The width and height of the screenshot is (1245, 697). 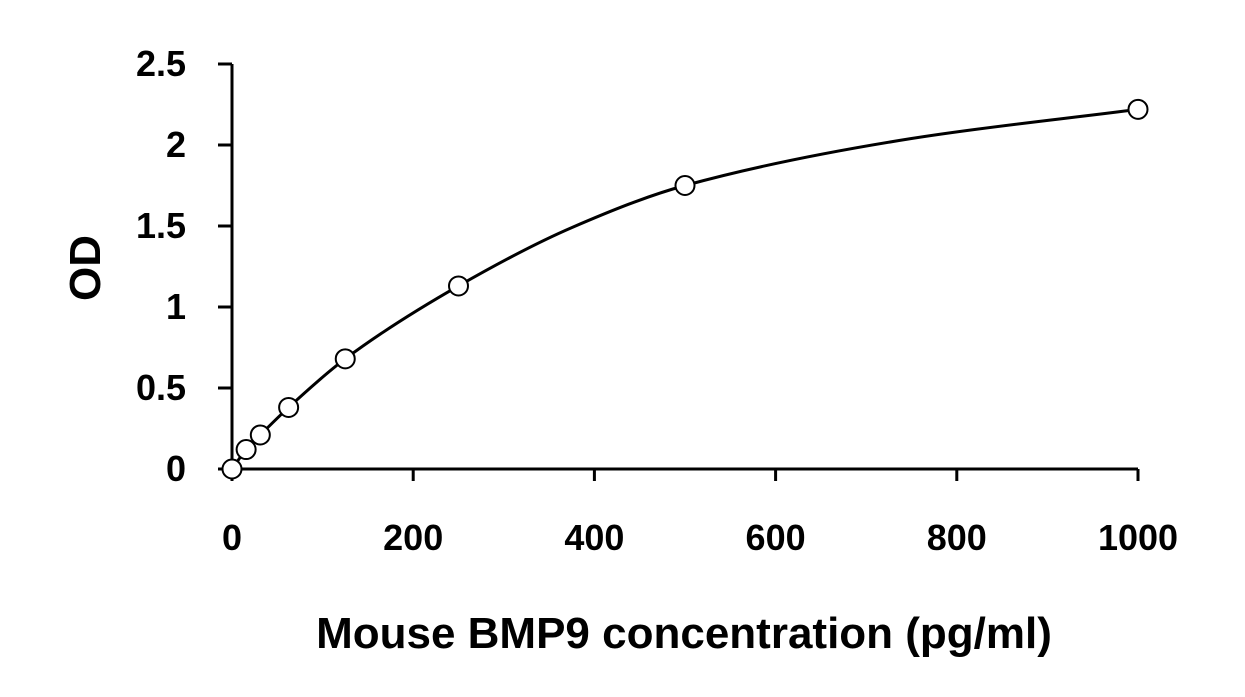 I want to click on x-tick-label: 600, so click(x=776, y=537).